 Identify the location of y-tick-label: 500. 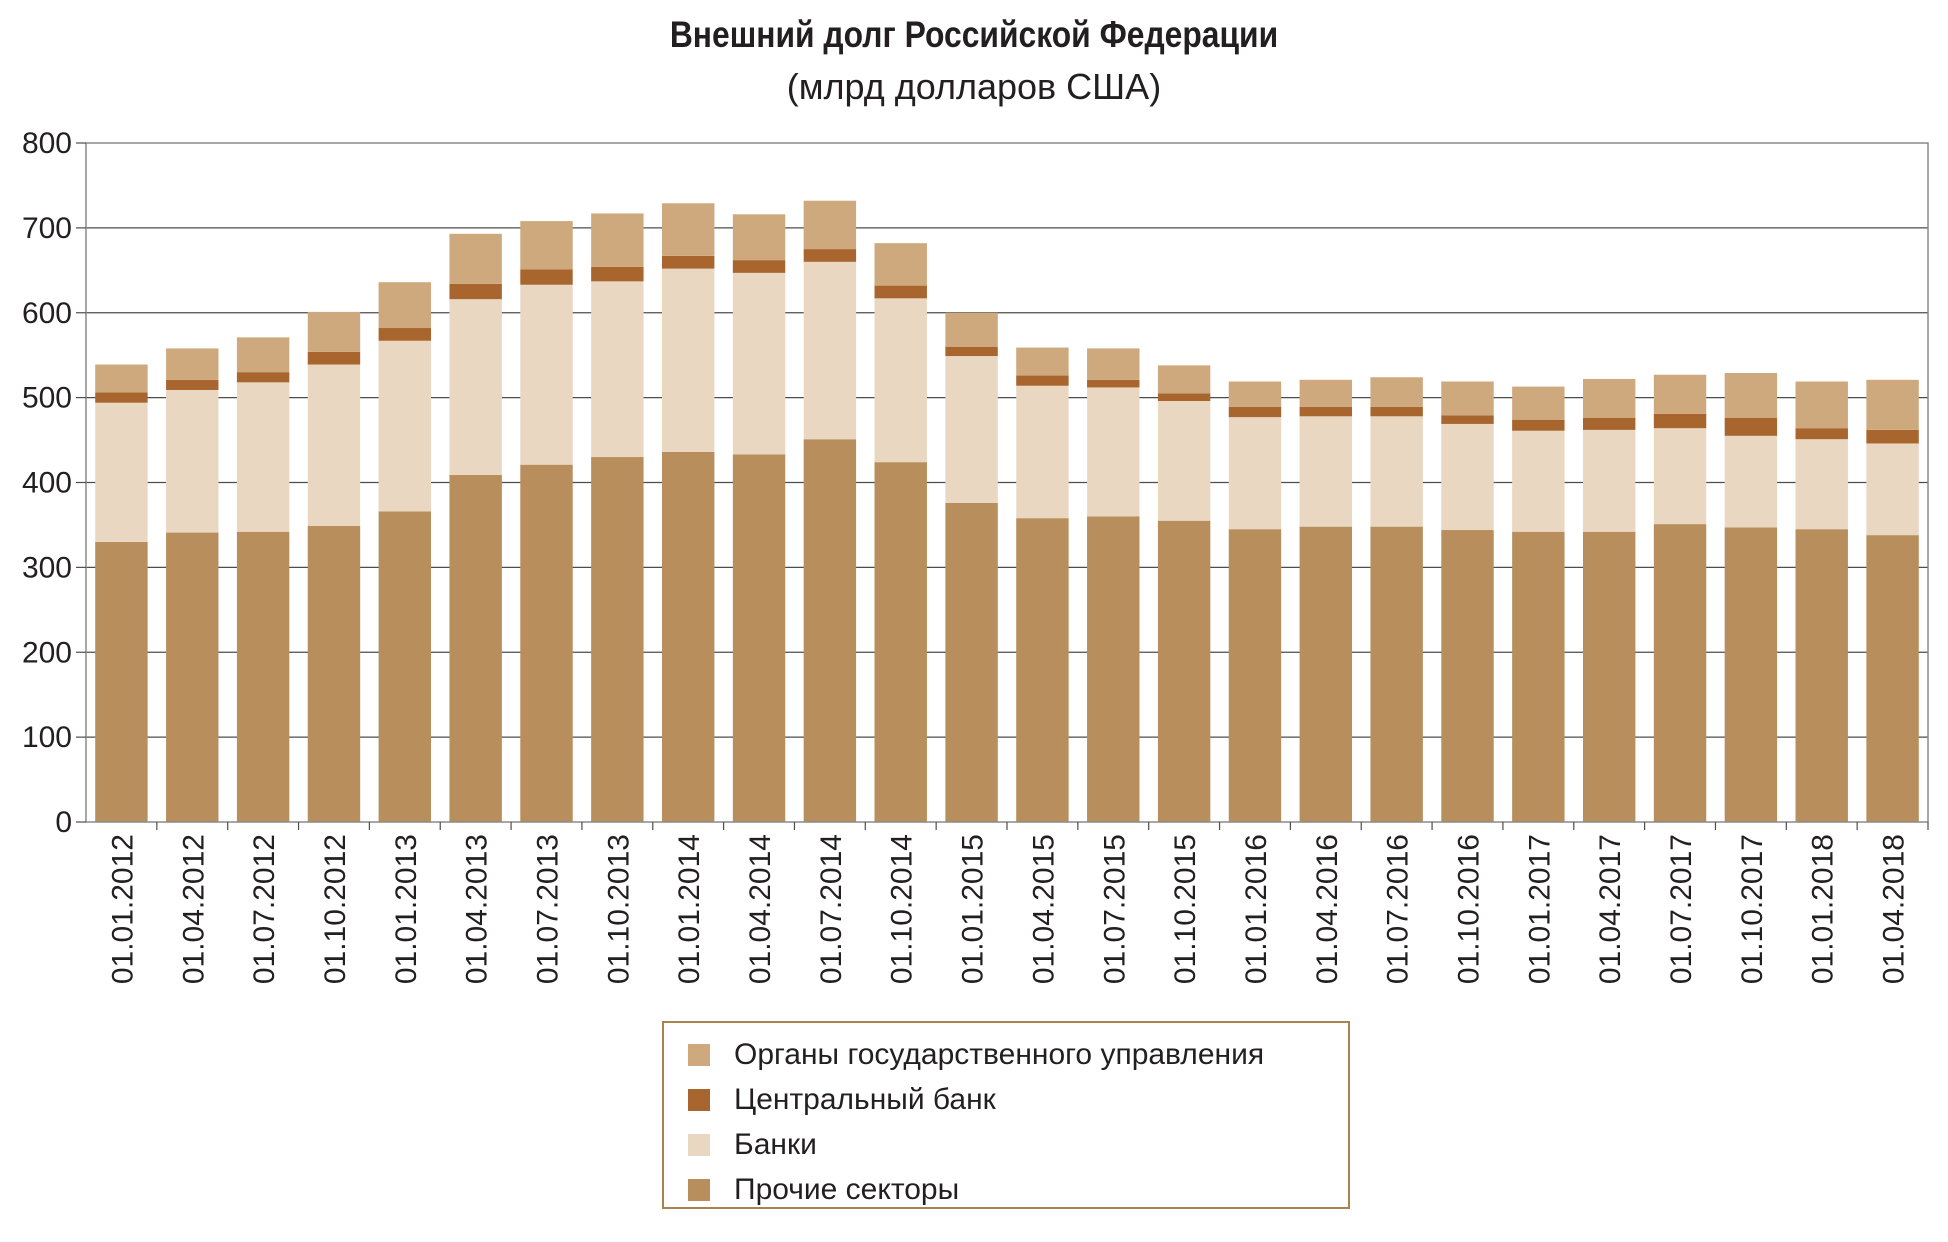
(47, 398).